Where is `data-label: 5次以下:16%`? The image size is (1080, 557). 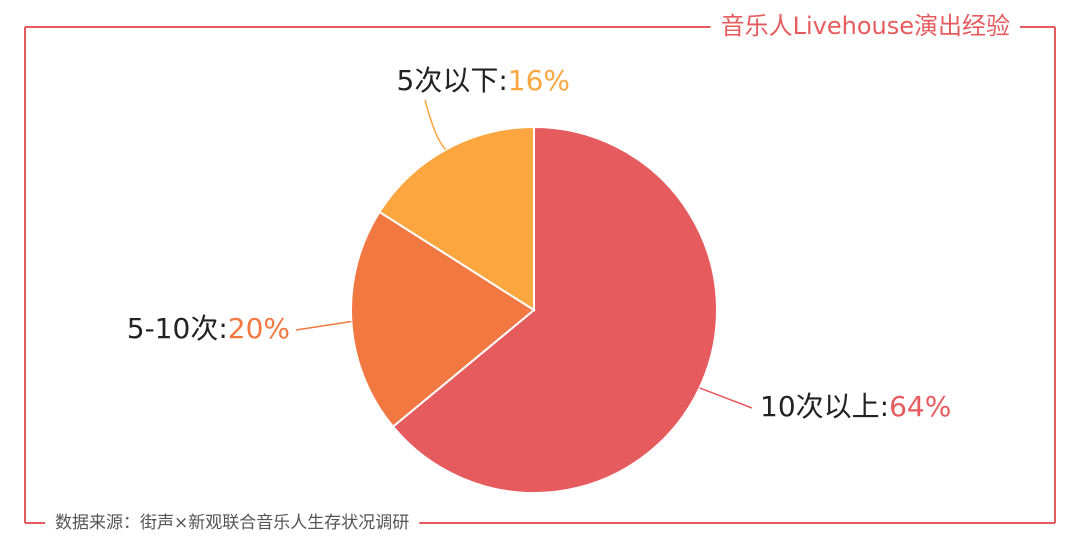 data-label: 5次以下:16% is located at coordinates (484, 80).